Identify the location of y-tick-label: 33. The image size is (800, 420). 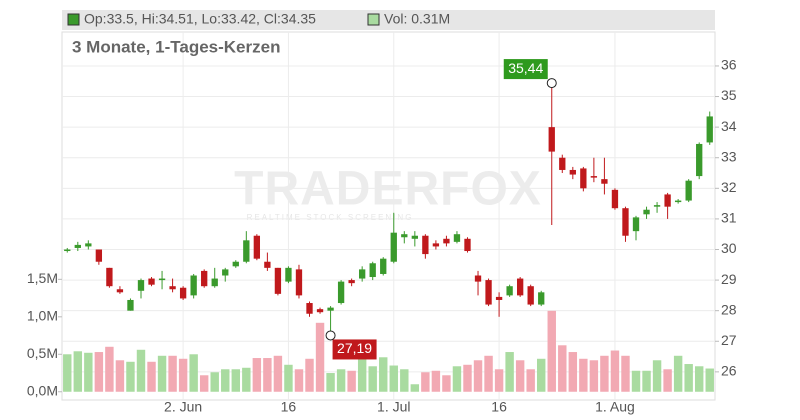
(729, 156).